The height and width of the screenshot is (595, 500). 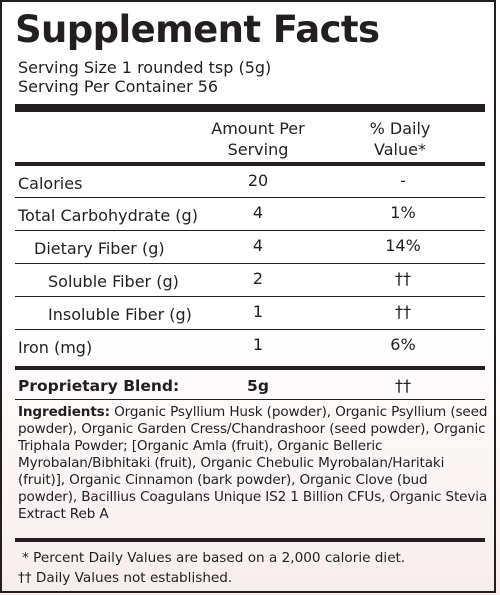 What do you see at coordinates (258, 149) in the screenshot?
I see `amount-header-line2: Serving` at bounding box center [258, 149].